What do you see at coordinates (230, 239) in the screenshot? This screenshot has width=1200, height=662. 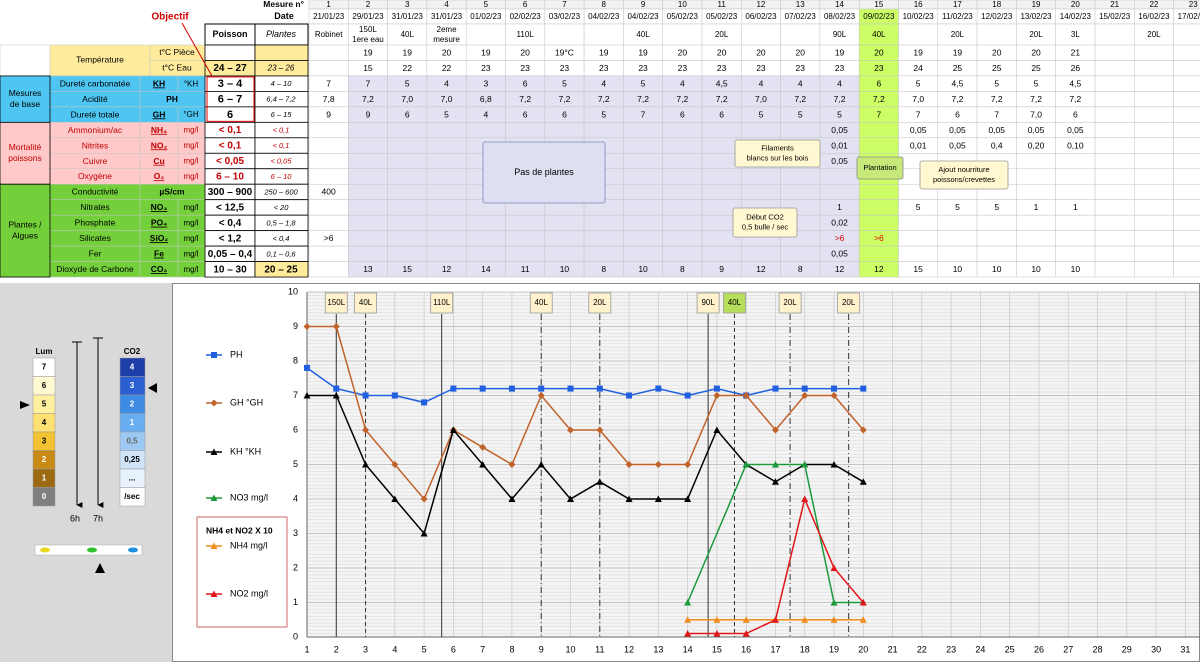 I see `poisson-value: < 1,2` at bounding box center [230, 239].